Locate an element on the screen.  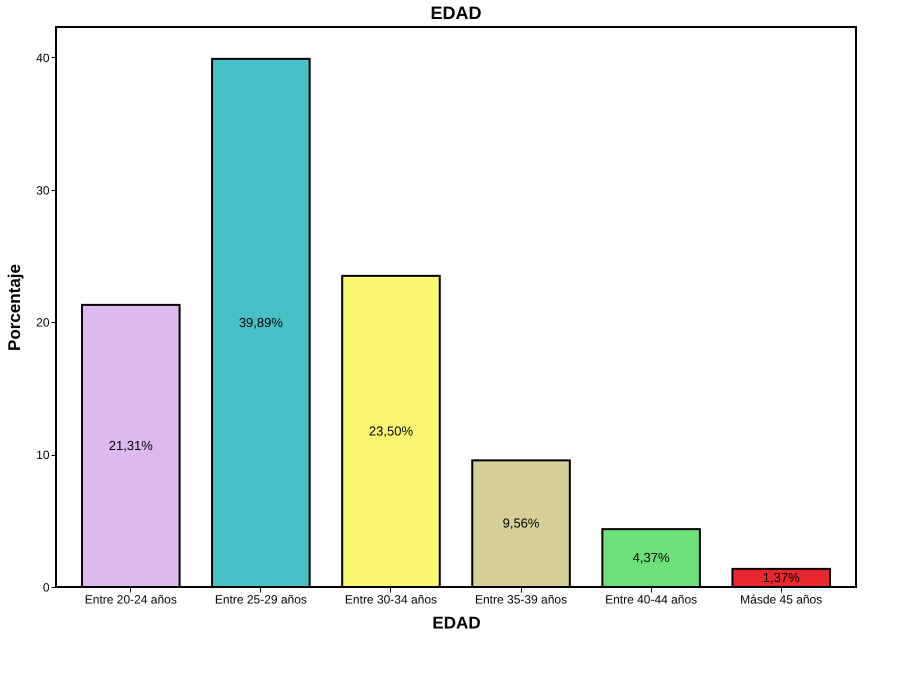
data-label: 39,89% is located at coordinates (261, 322).